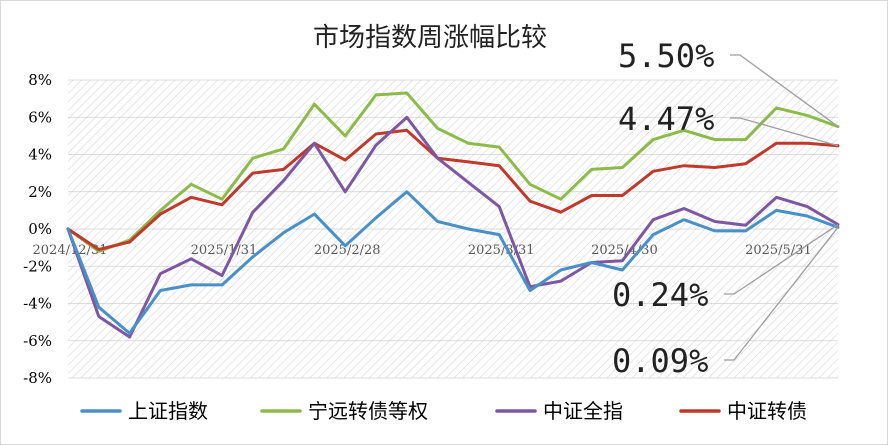 The image size is (888, 445). I want to click on x-tick-label: 2025/5/31, so click(778, 250).